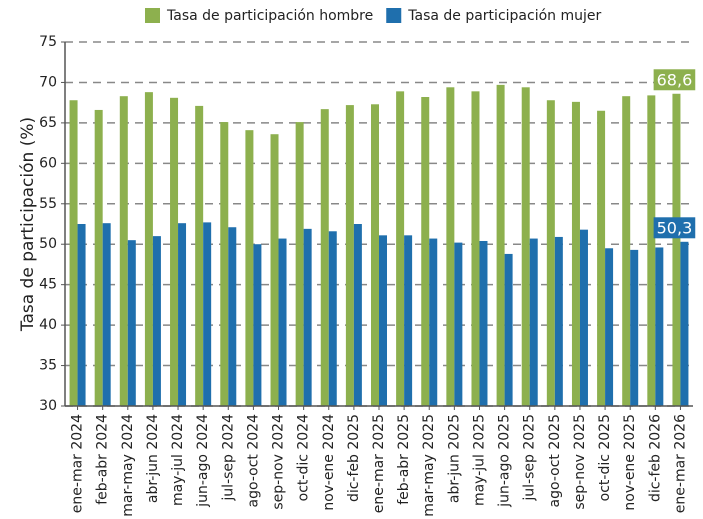 This screenshot has height=519, width=703. Describe the element at coordinates (454, 458) in the screenshot. I see `x-tick-label: abr-jun 2025` at that location.